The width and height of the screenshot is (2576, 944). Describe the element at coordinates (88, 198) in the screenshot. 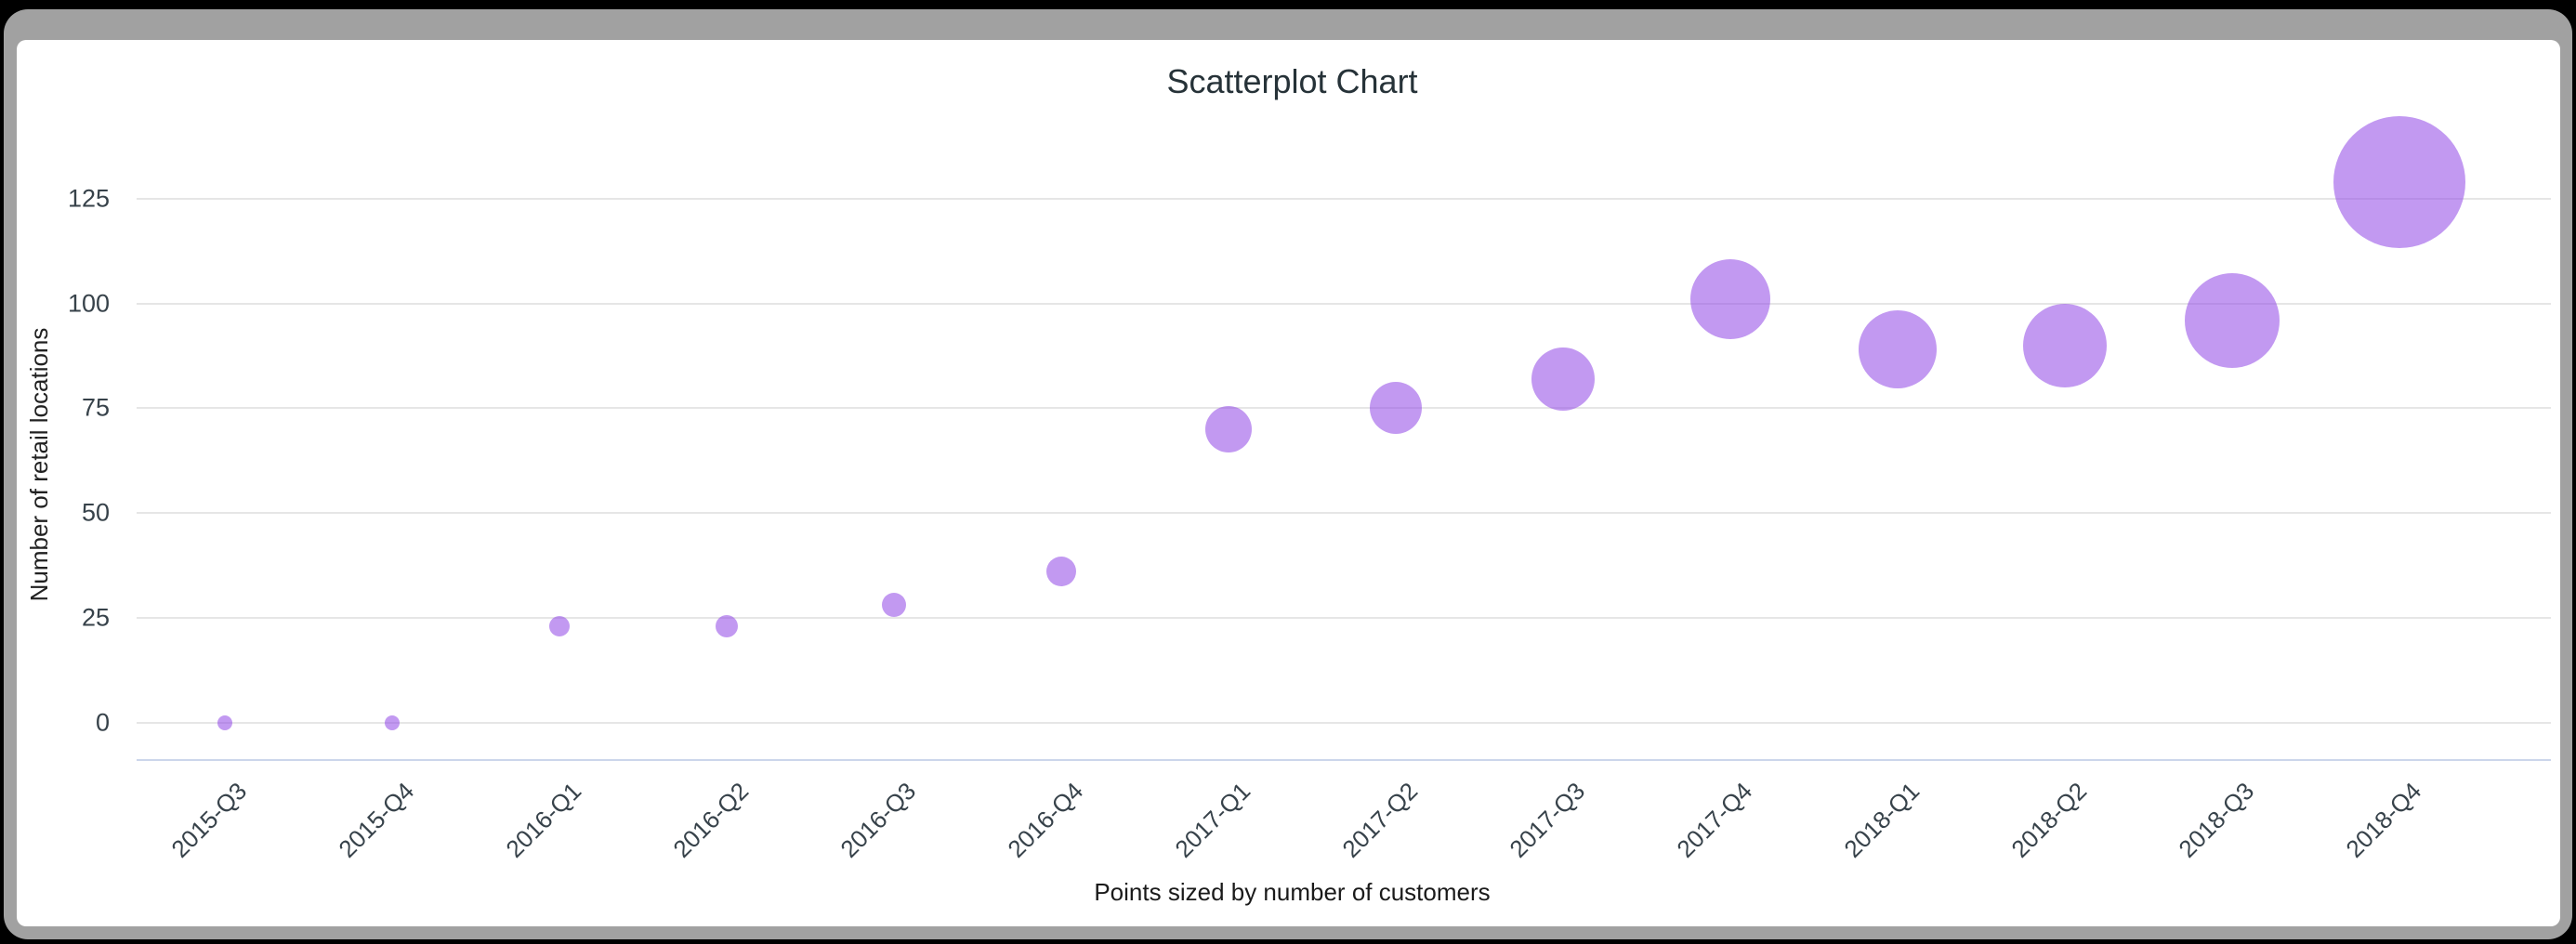

I see `y-tick-label: 125` at that location.